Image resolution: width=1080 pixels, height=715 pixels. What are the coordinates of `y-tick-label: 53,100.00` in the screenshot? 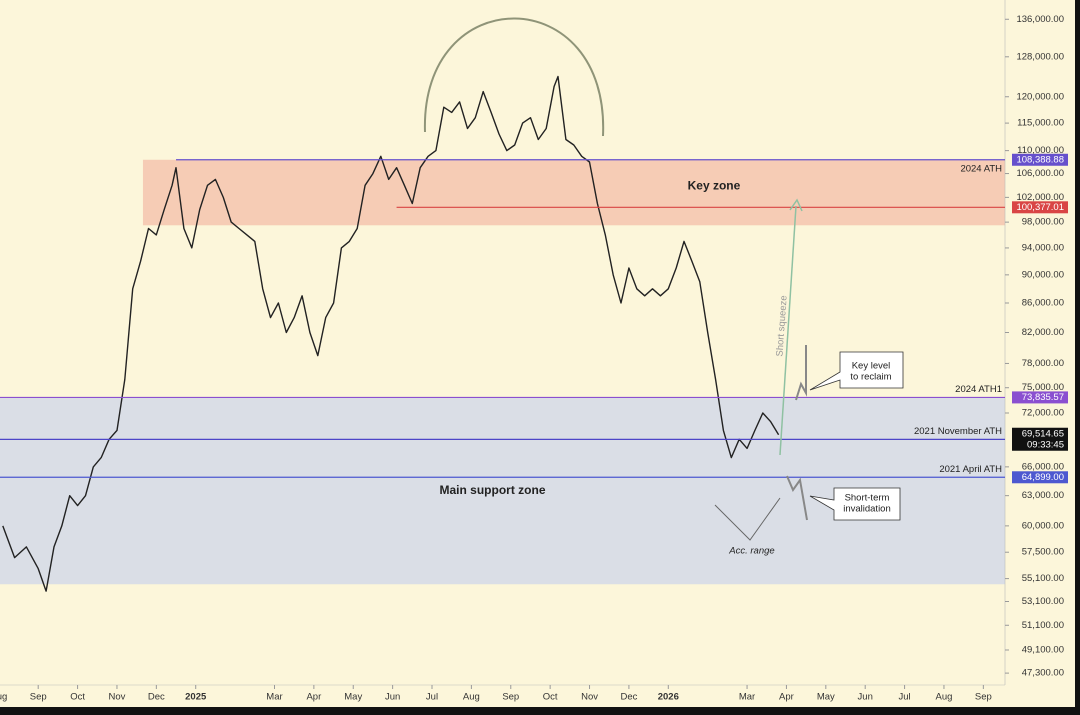 It's located at (1043, 601).